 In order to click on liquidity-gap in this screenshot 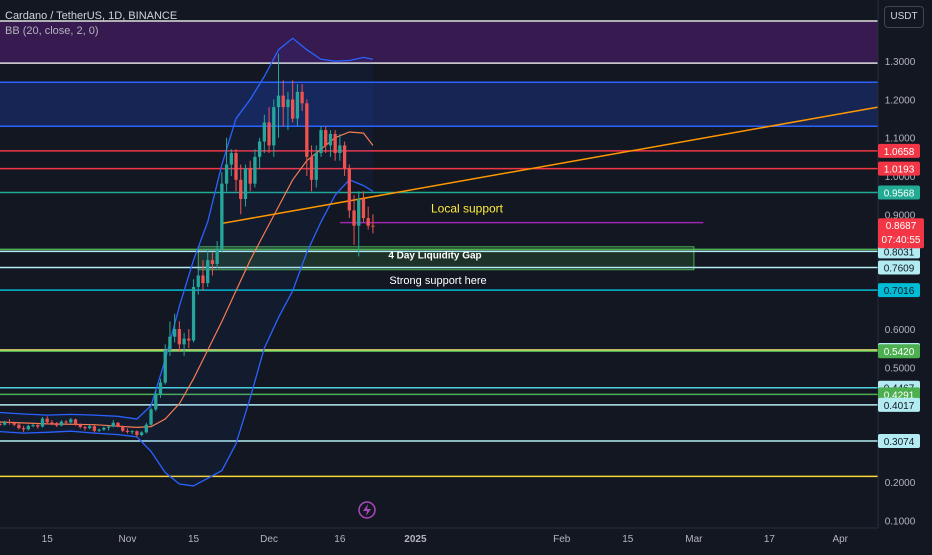, I will do `click(446, 258)`.